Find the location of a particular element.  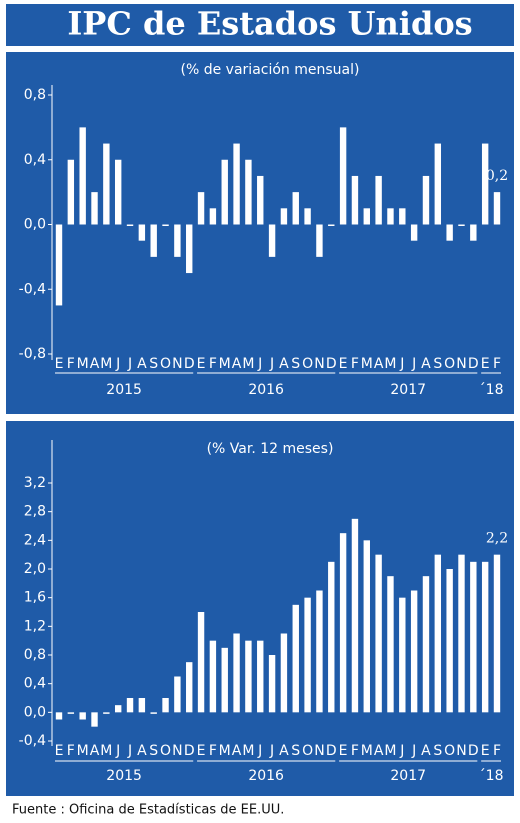

chart-subtitle: (% de variación mensual) is located at coordinates (270, 70).